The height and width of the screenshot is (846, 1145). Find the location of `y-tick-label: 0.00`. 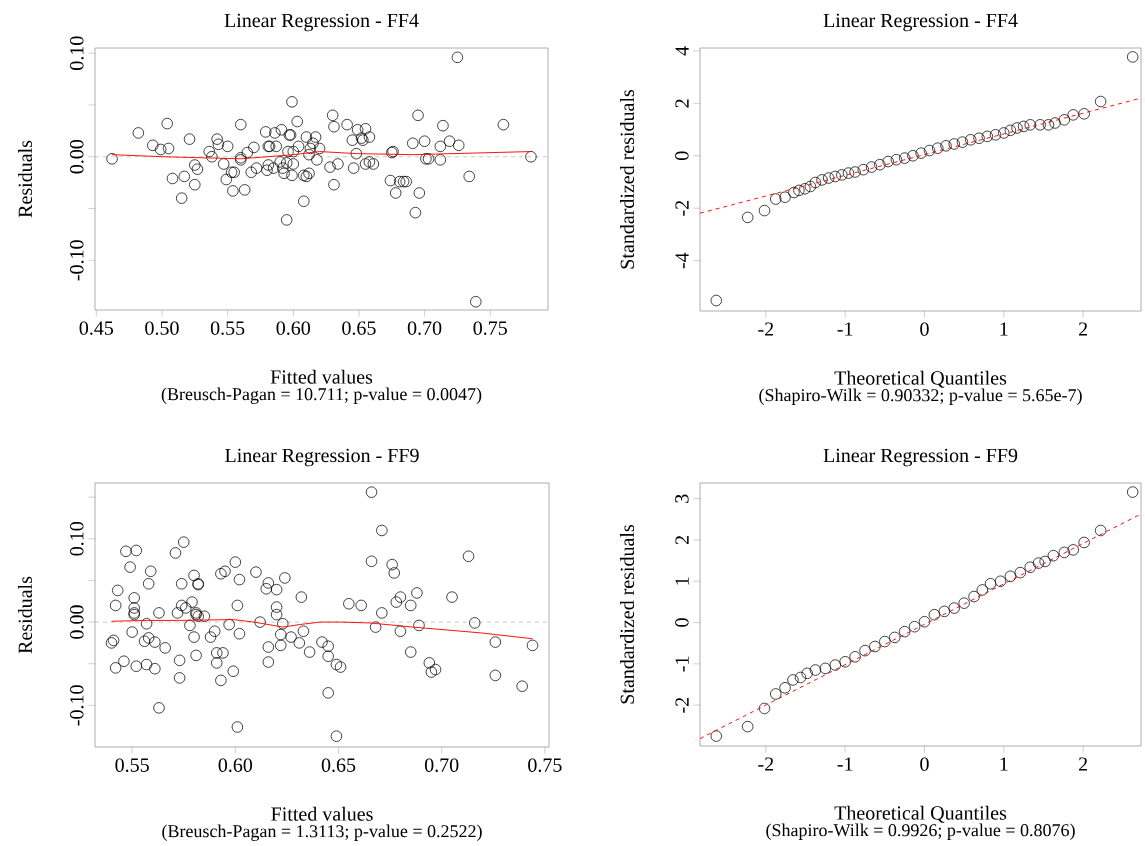

y-tick-label: 0.00 is located at coordinates (77, 156).